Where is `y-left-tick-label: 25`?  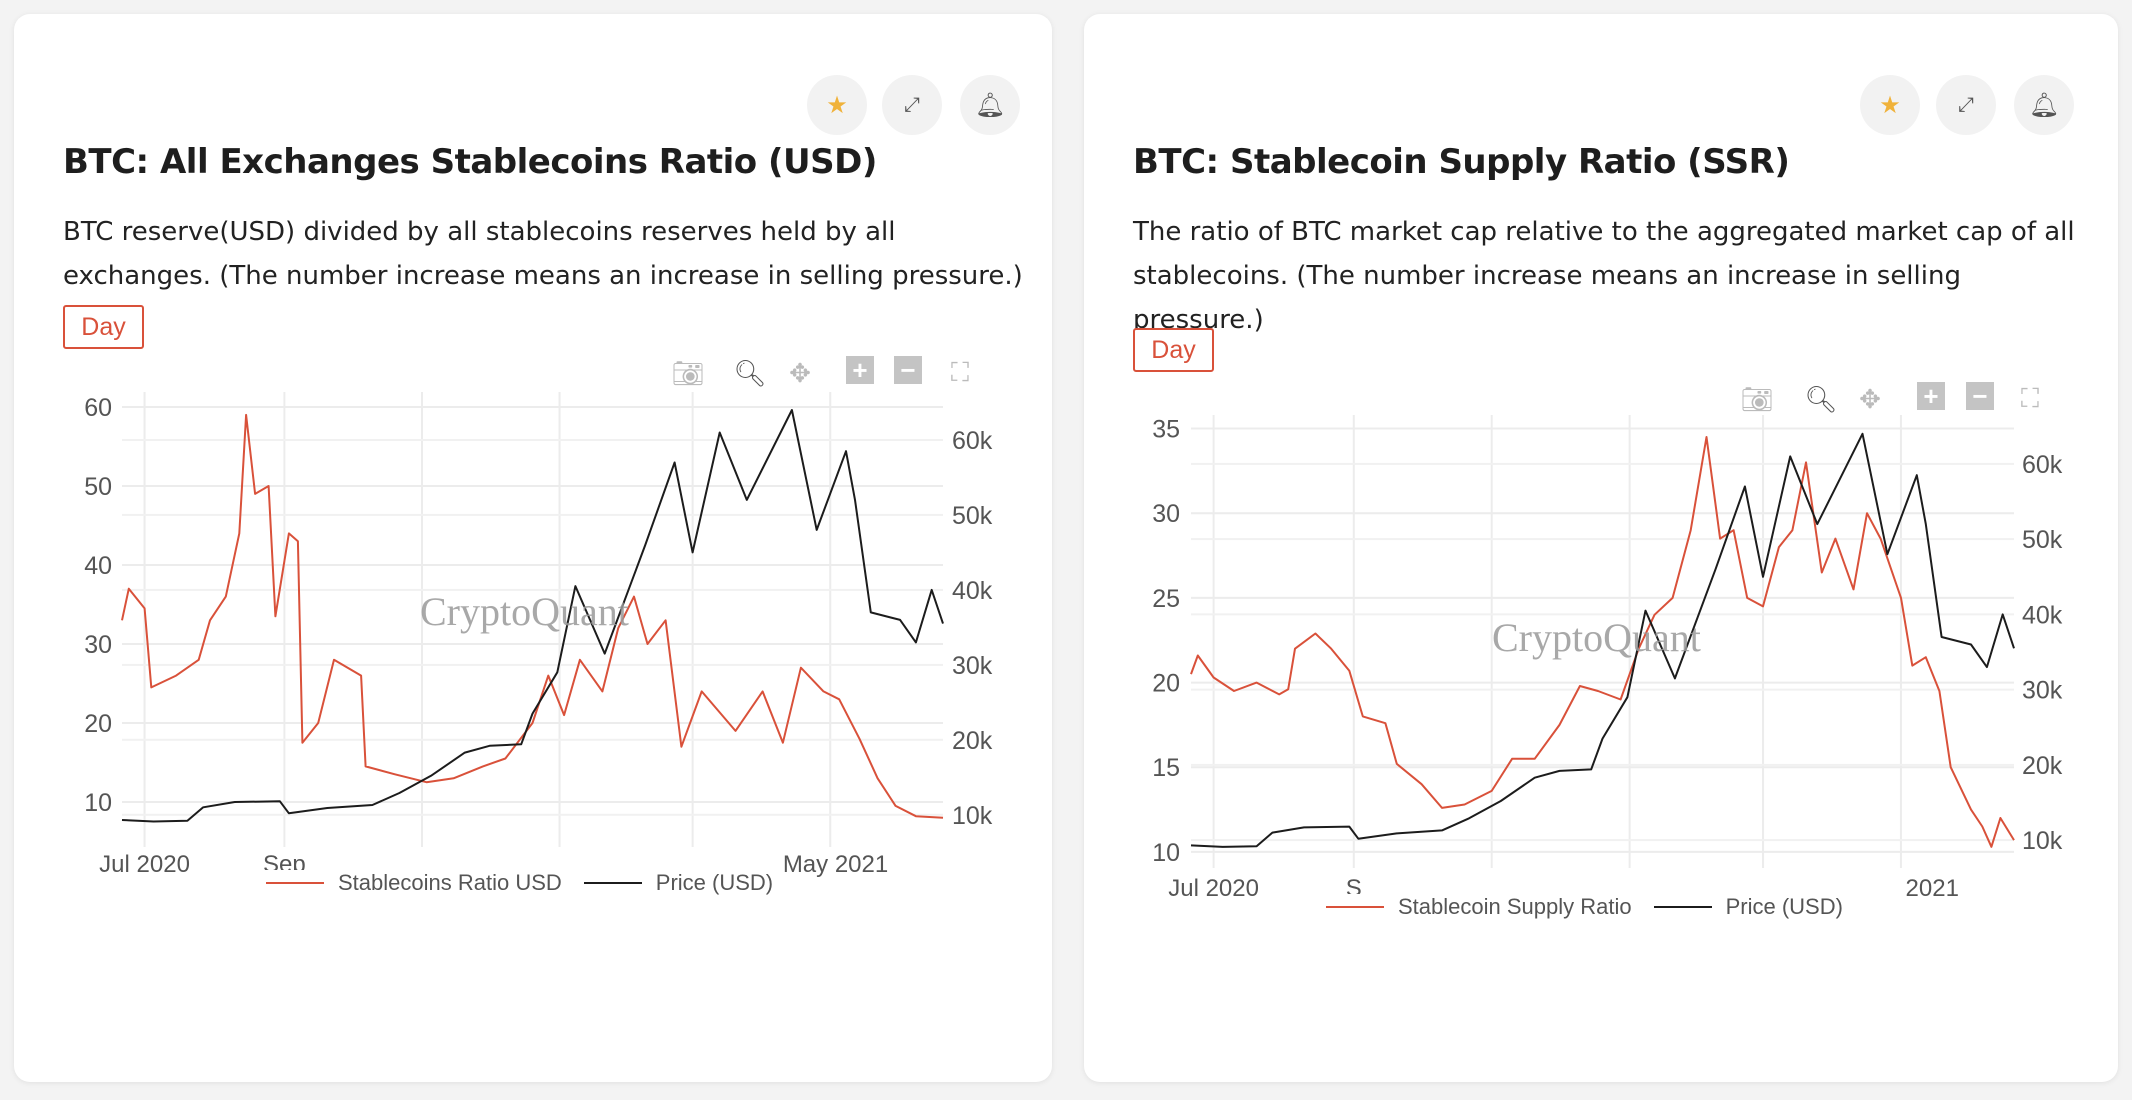 y-left-tick-label: 25 is located at coordinates (1166, 599).